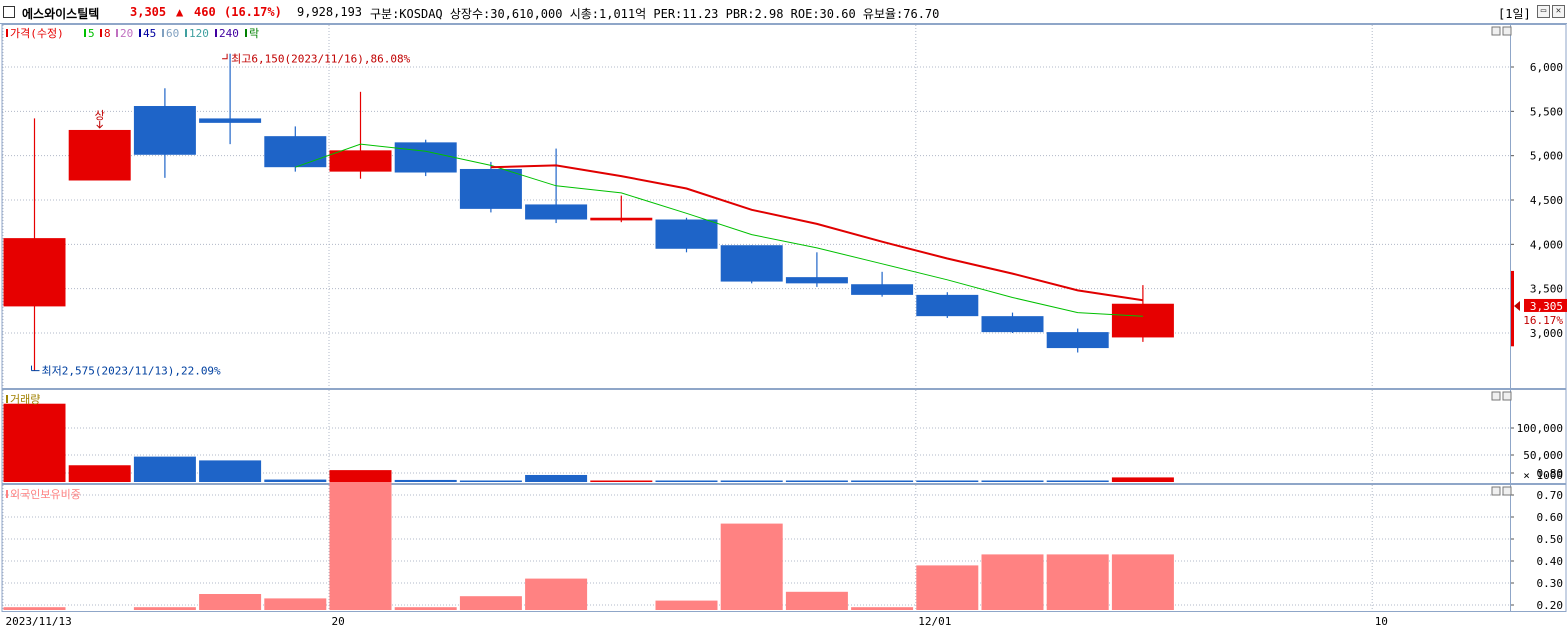 This screenshot has width=1567, height=630. Describe the element at coordinates (1496, 31) in the screenshot. I see `price-panel-option-icon` at that location.